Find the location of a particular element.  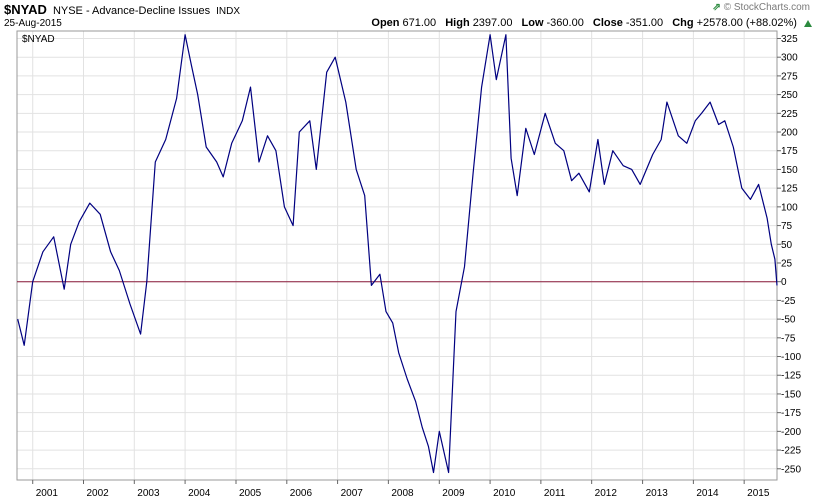

x-tick-label: 2012 is located at coordinates (606, 493).